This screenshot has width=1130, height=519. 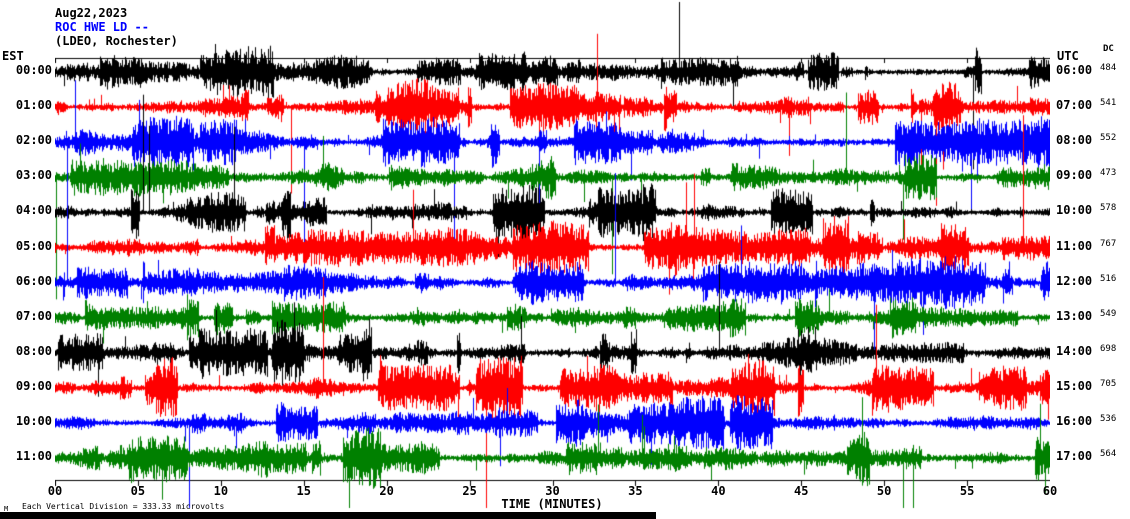 I want to click on dc-value: 536, so click(x=1108, y=419).